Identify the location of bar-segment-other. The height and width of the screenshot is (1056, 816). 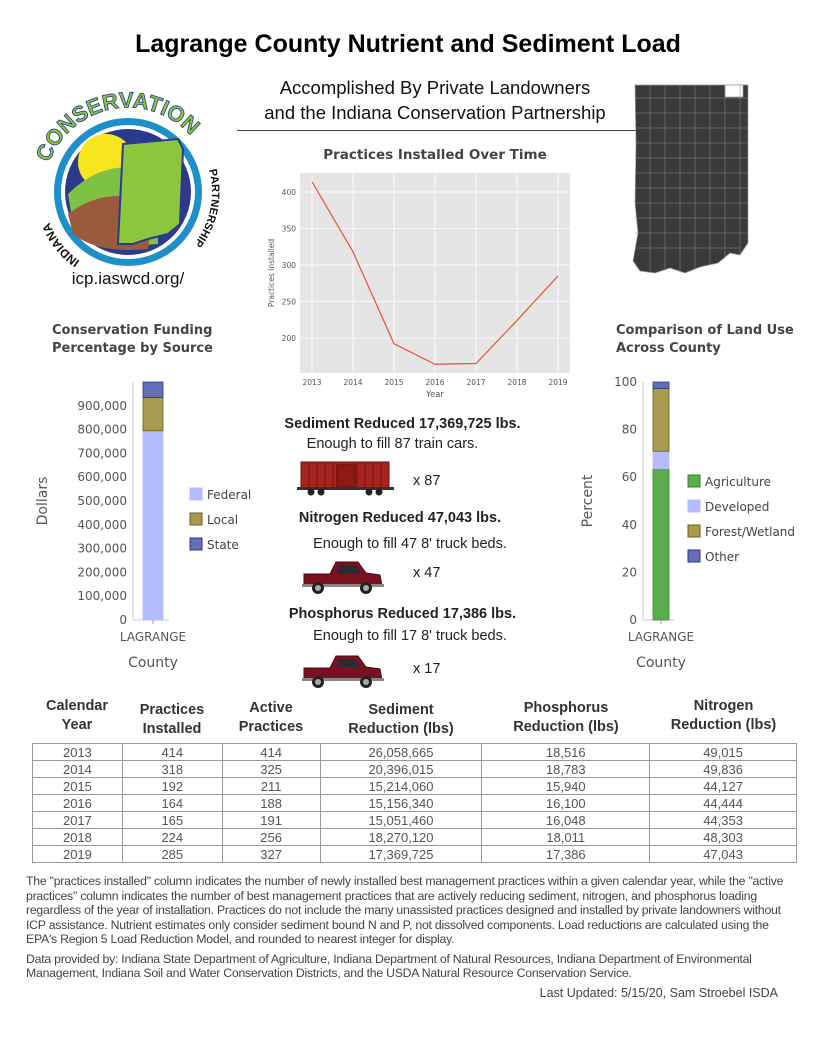
(661, 385).